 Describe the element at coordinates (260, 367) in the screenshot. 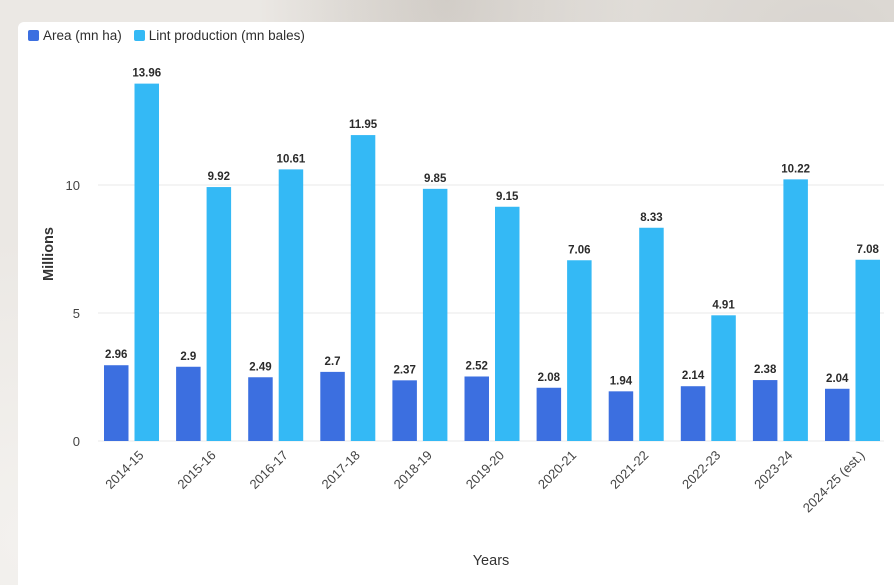

I see `data-label-area: 2.49` at that location.